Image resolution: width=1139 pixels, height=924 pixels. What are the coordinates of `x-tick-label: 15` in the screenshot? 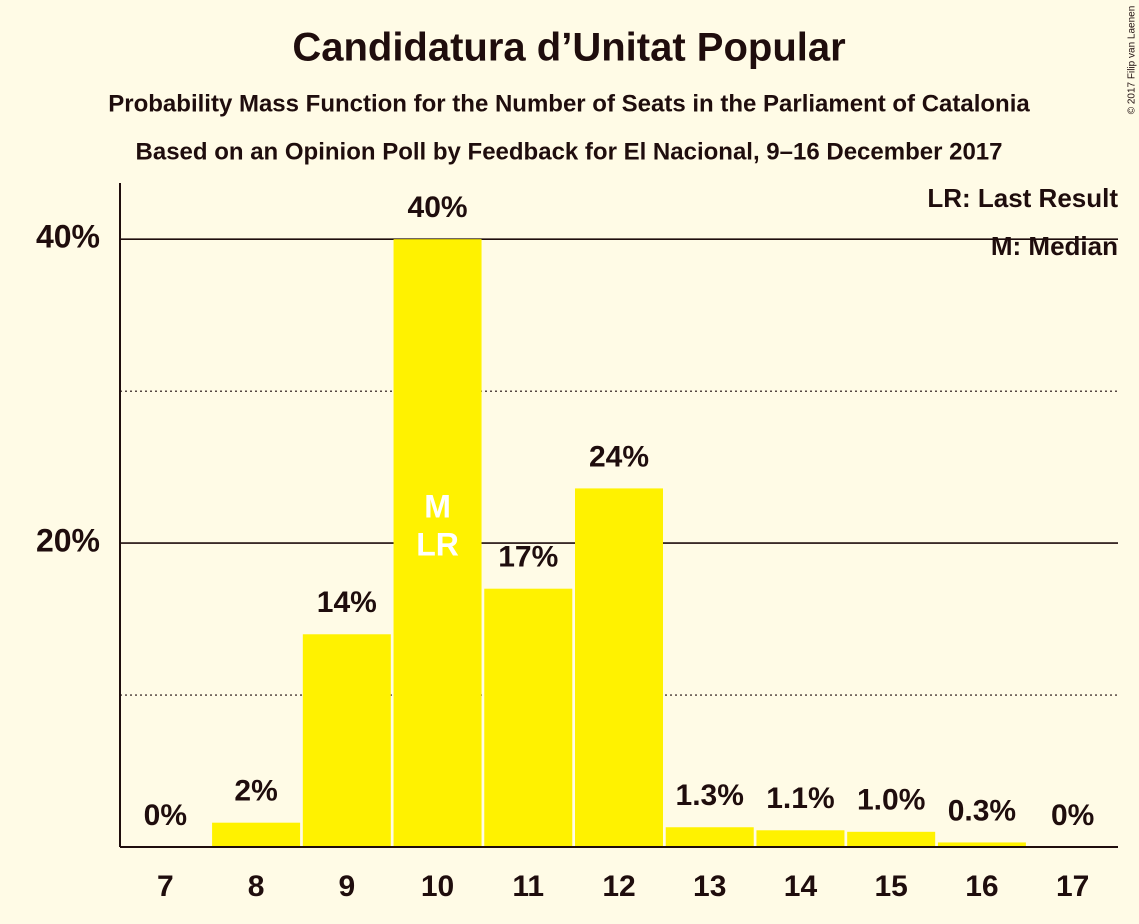 It's located at (890, 886).